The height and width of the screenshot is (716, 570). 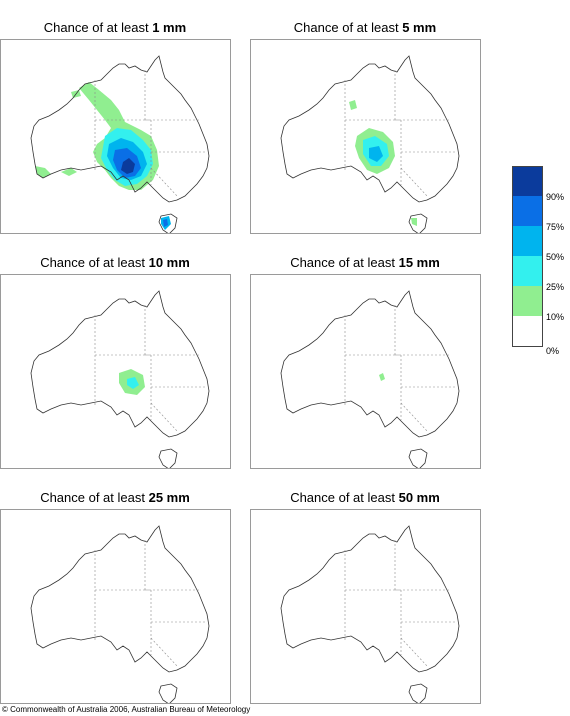 What do you see at coordinates (555, 317) in the screenshot?
I see `legend-label: 10%` at bounding box center [555, 317].